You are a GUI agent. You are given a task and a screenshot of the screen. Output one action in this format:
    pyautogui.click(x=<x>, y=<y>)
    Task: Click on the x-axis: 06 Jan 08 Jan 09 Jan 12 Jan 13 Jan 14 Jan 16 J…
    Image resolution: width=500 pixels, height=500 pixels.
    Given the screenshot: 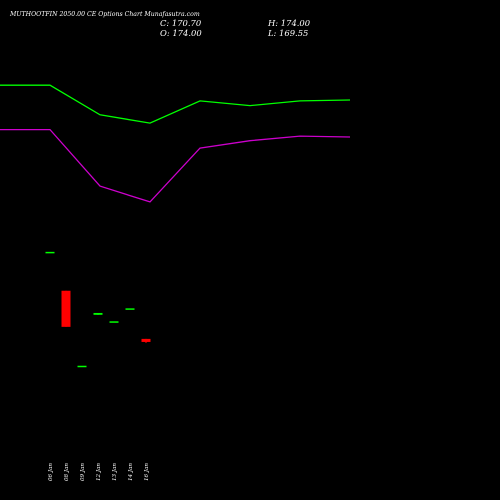 What is the action you would take?
    pyautogui.click(x=99, y=472)
    